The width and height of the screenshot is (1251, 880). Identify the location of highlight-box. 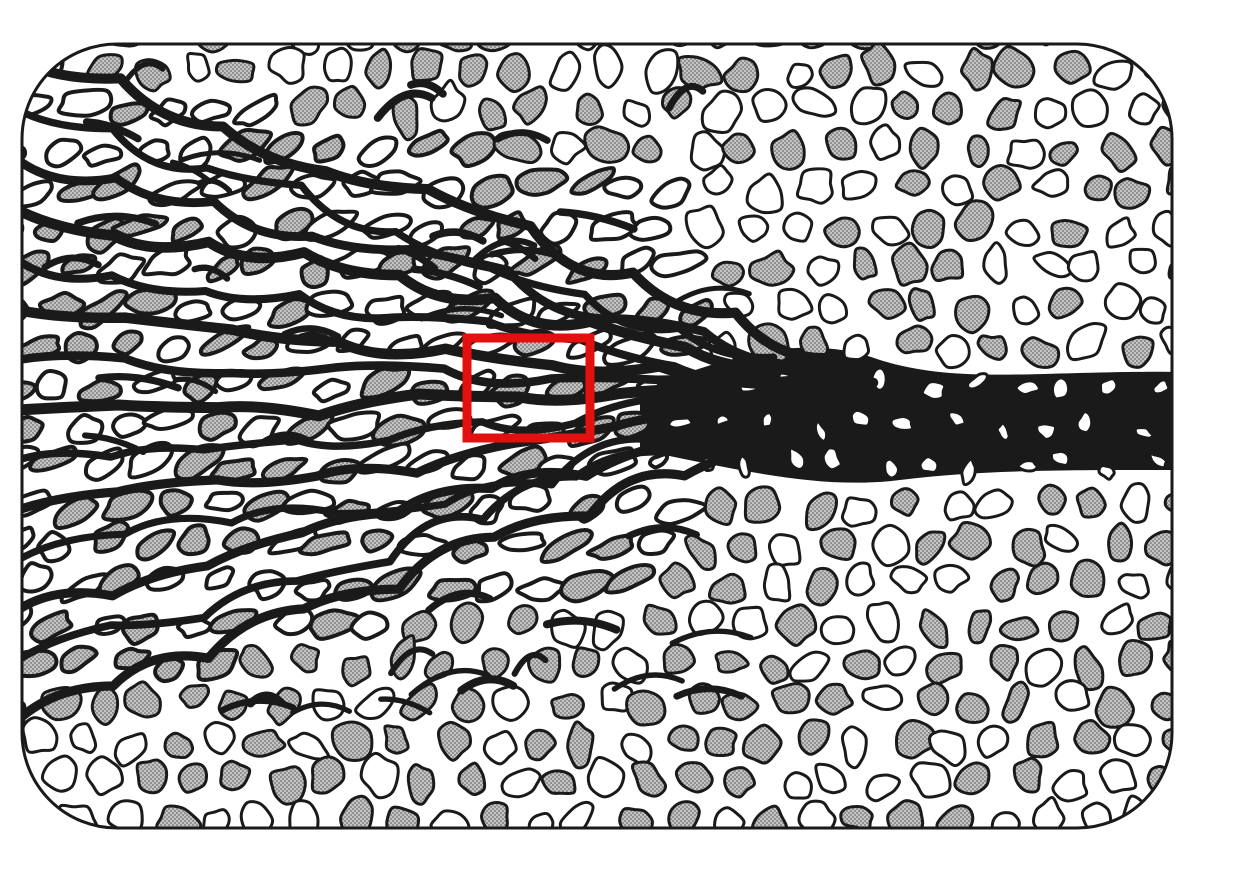
(528, 388).